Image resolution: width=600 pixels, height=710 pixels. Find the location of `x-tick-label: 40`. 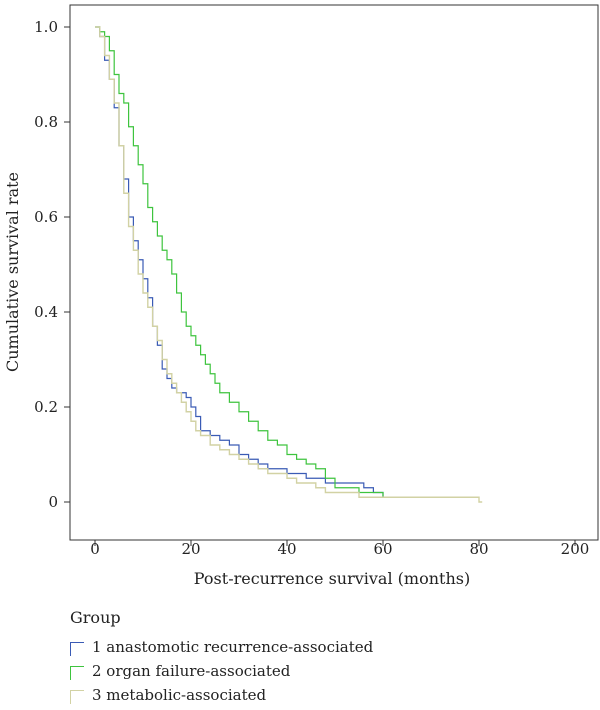

x-tick-label: 40 is located at coordinates (286, 549).